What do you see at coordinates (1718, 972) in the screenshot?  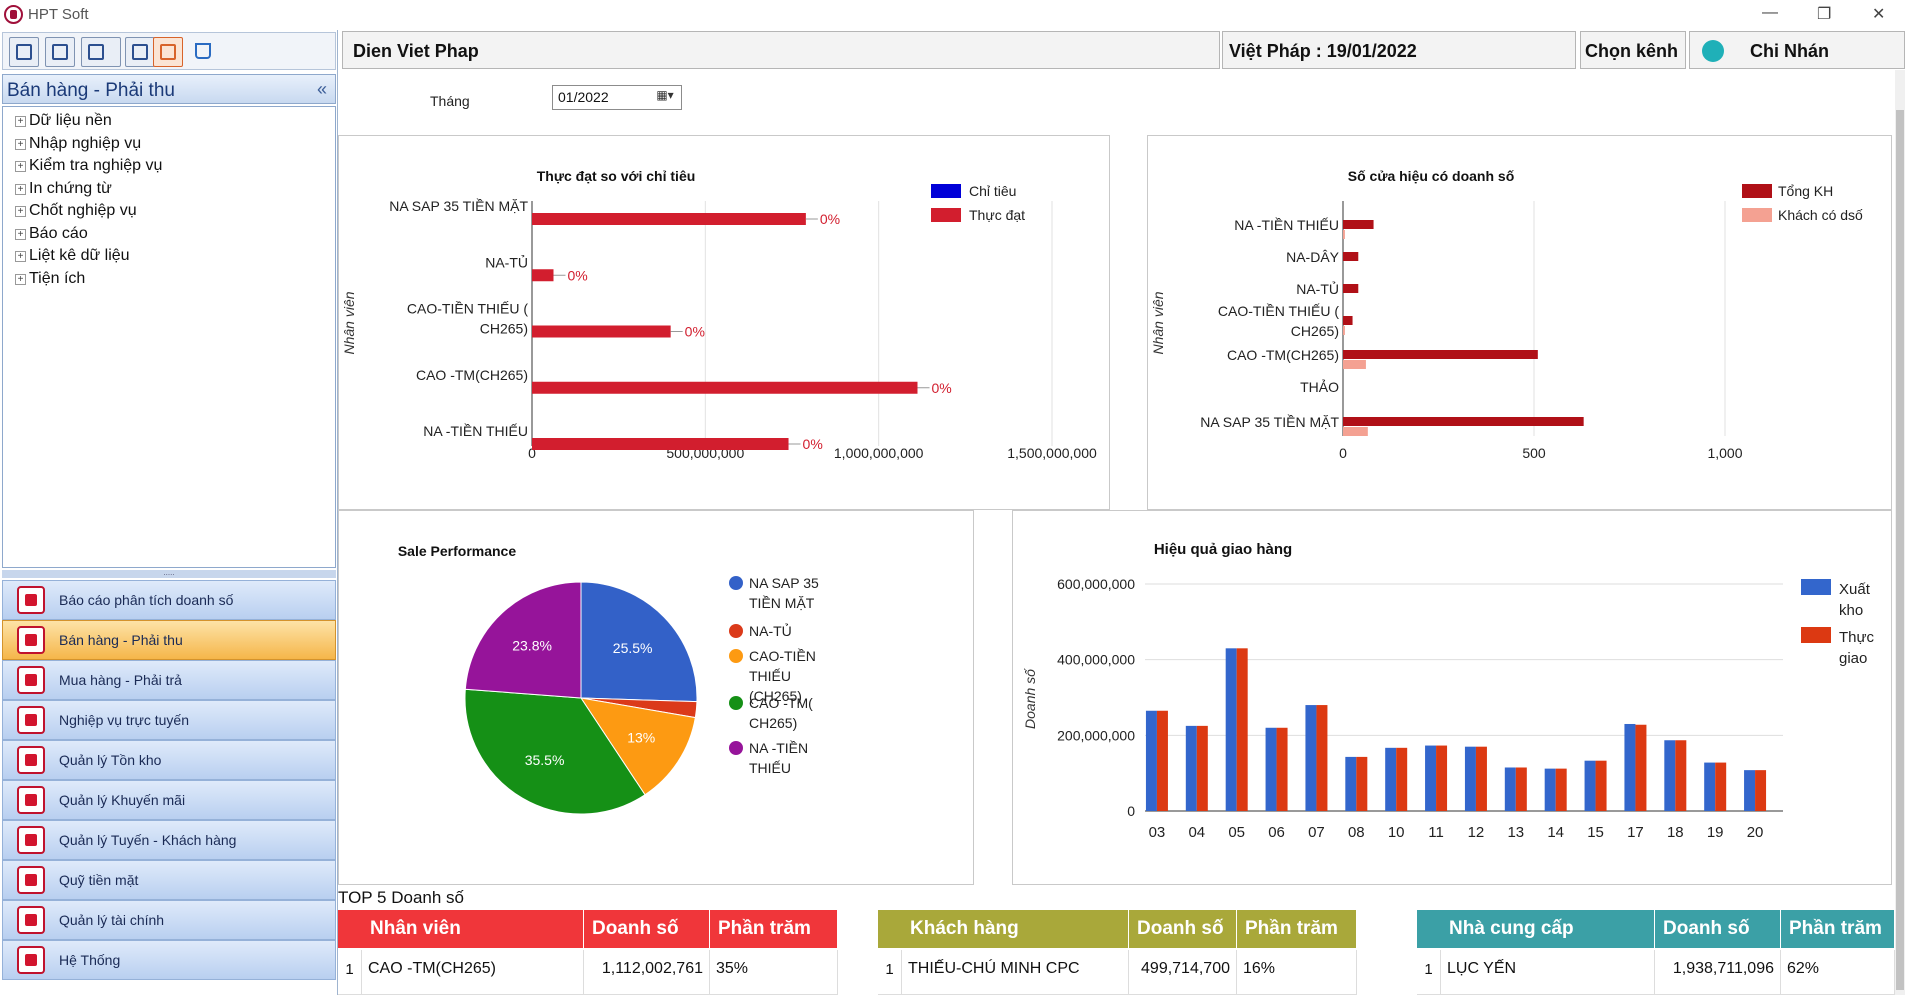 I see `cell-sales: 1,938,711,096` at bounding box center [1718, 972].